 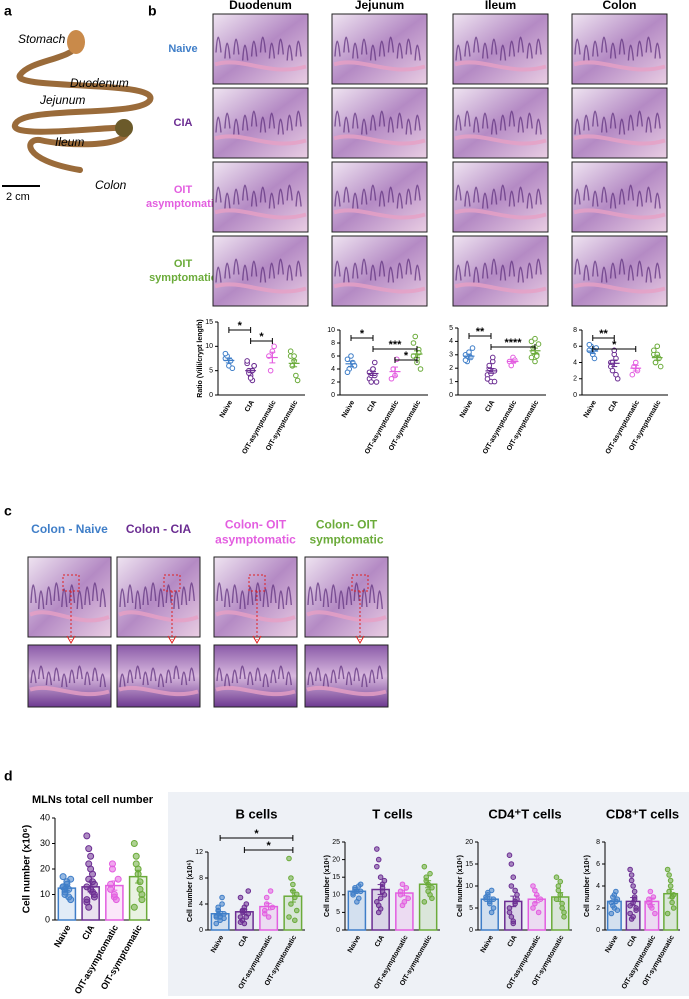 I want to click on y-tick-label: 1, so click(x=451, y=381).